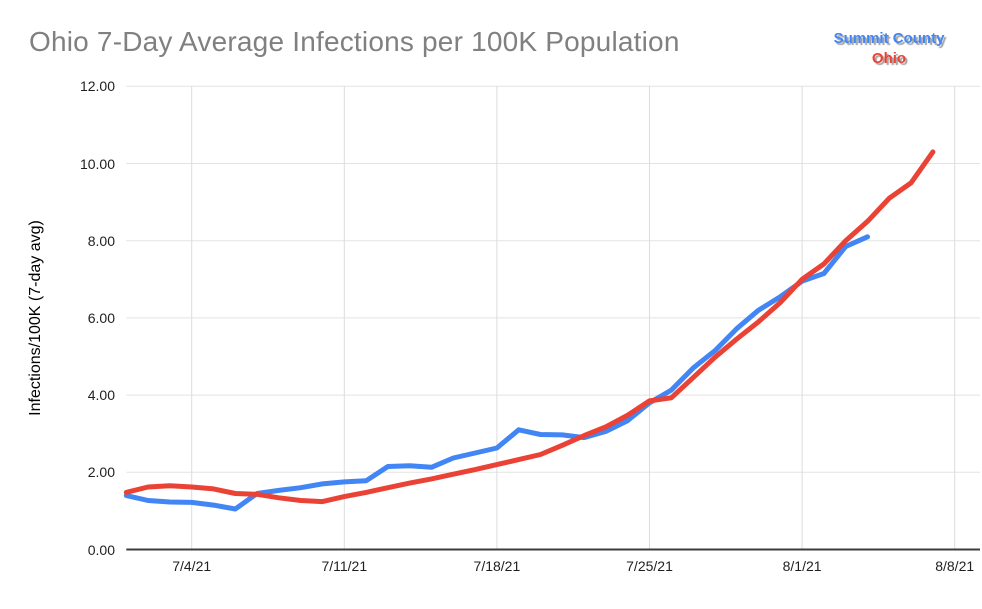  What do you see at coordinates (101, 549) in the screenshot?
I see `y-tick-label: 0.00` at bounding box center [101, 549].